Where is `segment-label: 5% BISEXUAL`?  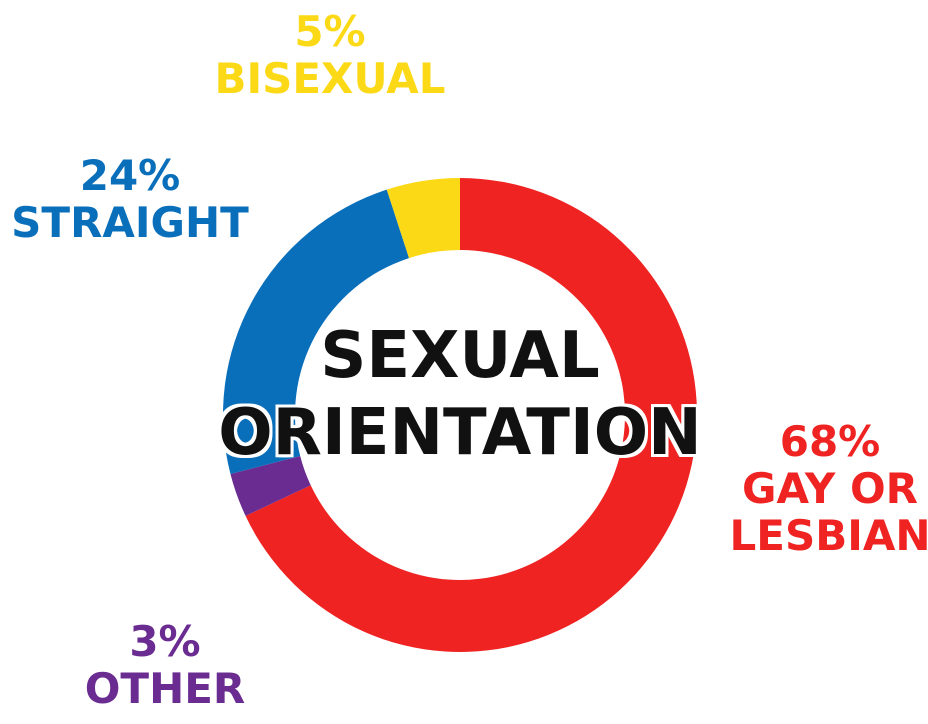 segment-label: 5% BISEXUAL is located at coordinates (329, 55).